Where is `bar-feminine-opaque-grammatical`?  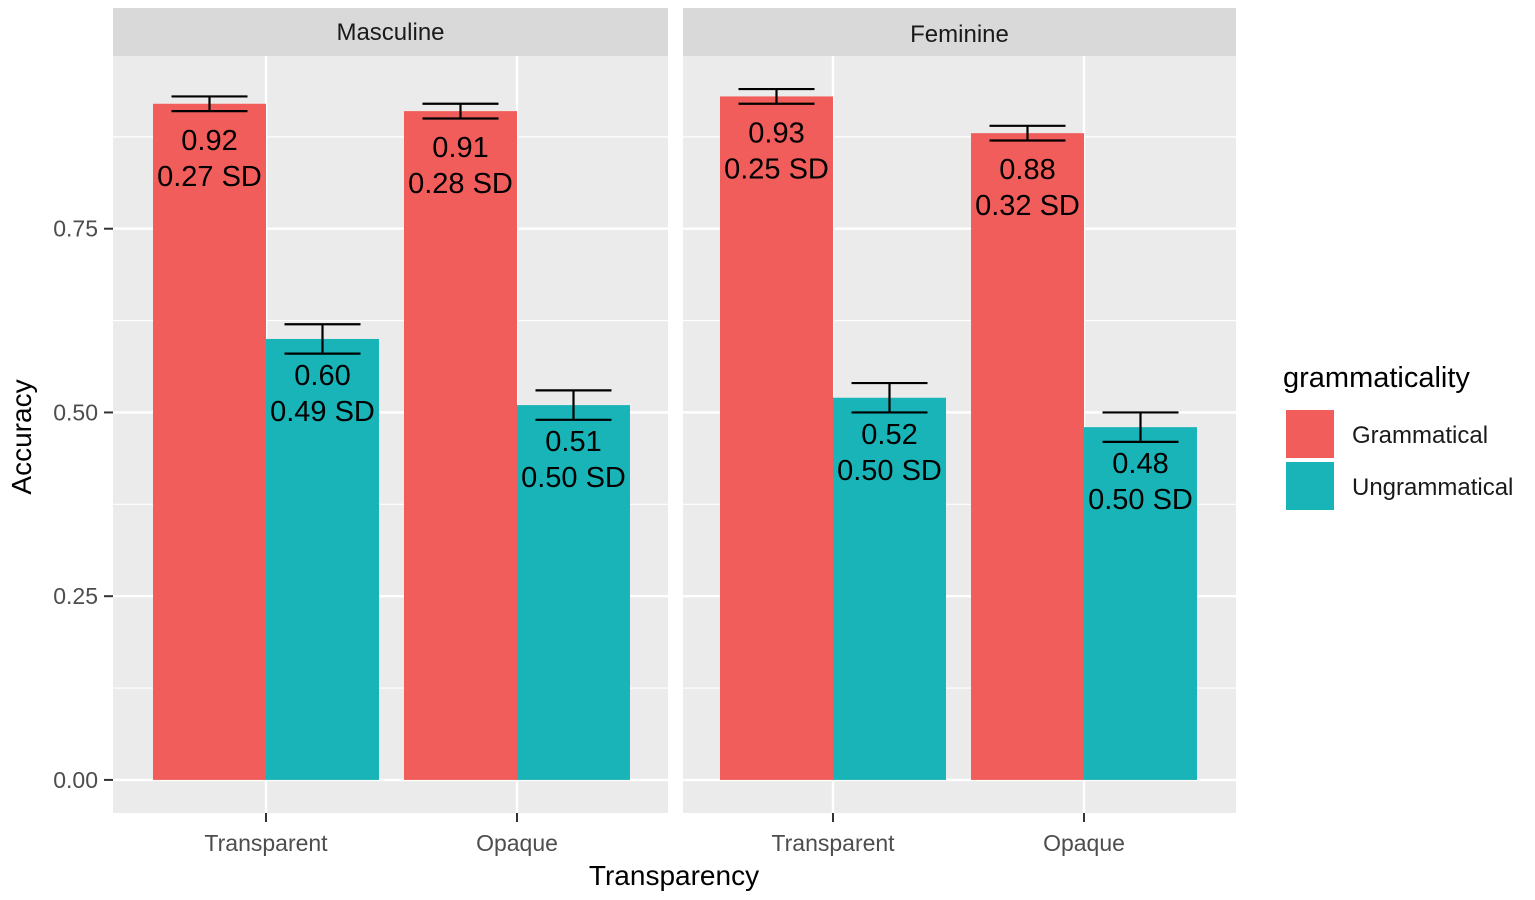
bar-feminine-opaque-grammatical is located at coordinates (1027, 456).